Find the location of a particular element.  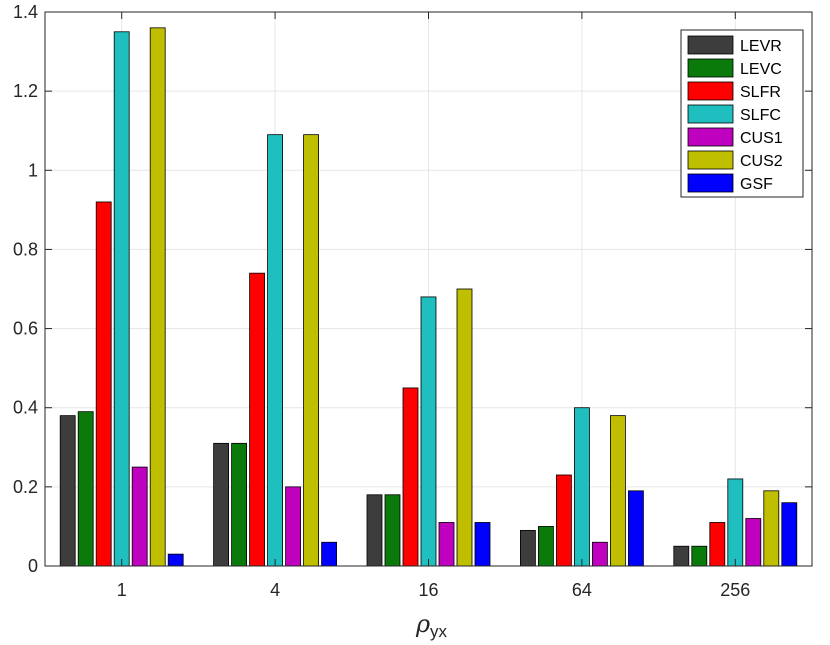

legend-label-levr: LEVR is located at coordinates (761, 46).